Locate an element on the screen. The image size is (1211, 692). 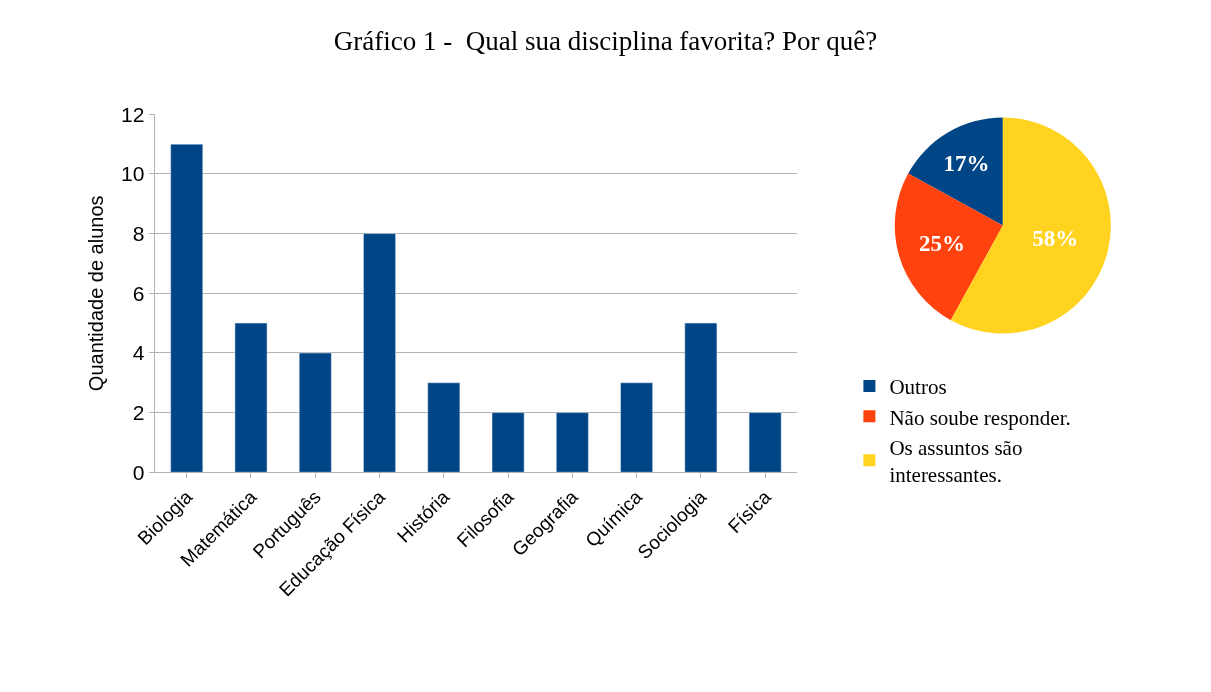
y-tick-label: 4 is located at coordinates (138, 353).